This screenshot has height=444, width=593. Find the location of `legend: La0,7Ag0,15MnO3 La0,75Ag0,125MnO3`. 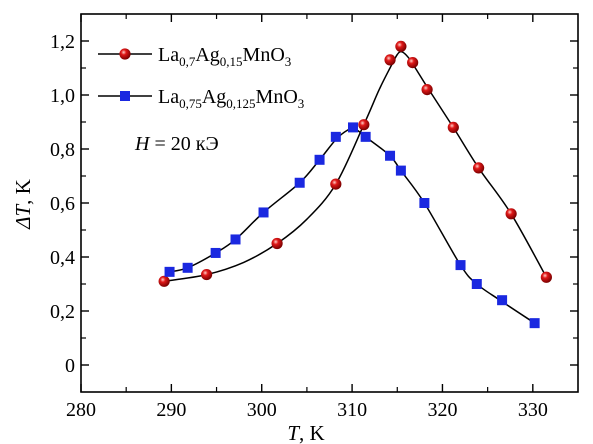

legend: La0,7Ag0,15MnO3 La0,75Ag0,125MnO3 is located at coordinates (201, 77).